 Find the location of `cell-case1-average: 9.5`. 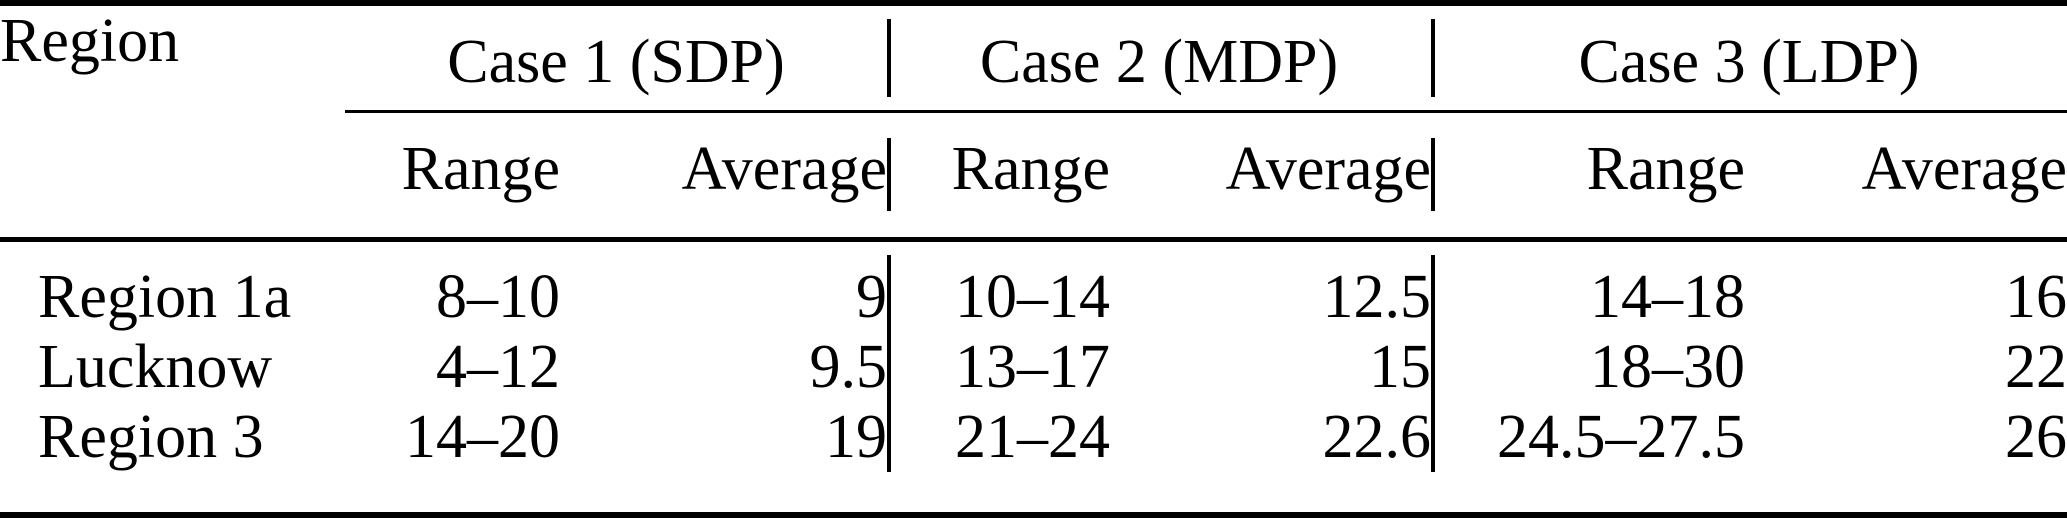

cell-case1-average: 9.5 is located at coordinates (848, 367).